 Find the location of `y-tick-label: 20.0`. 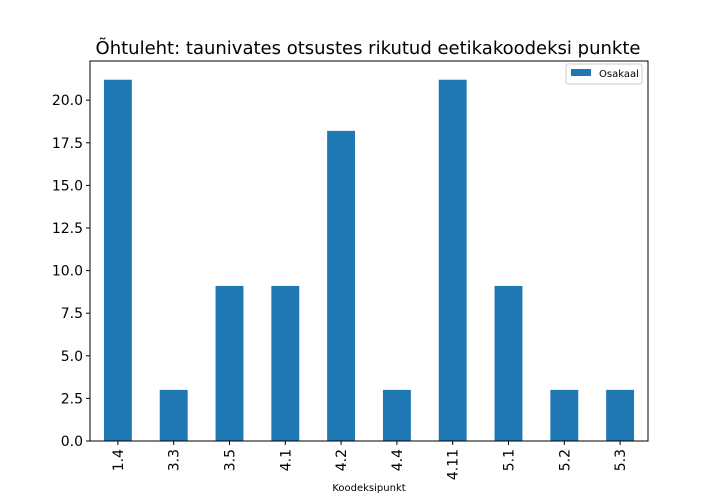

y-tick-label: 20.0 is located at coordinates (67, 101).